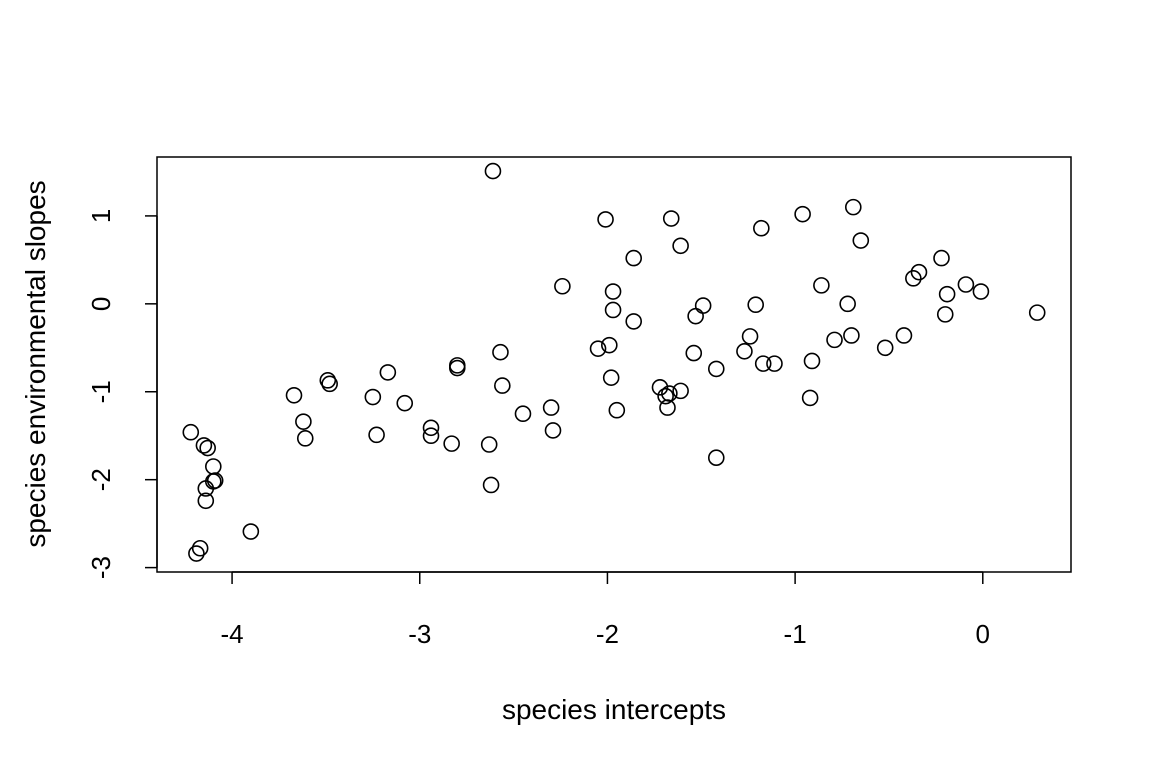 This screenshot has width=1152, height=768. Describe the element at coordinates (983, 634) in the screenshot. I see `x-tick-label: 0` at that location.